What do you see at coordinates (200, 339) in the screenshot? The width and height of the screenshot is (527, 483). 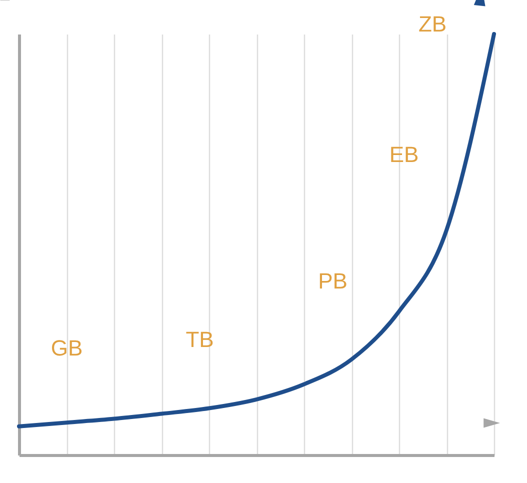 I see `annotation: TB` at bounding box center [200, 339].